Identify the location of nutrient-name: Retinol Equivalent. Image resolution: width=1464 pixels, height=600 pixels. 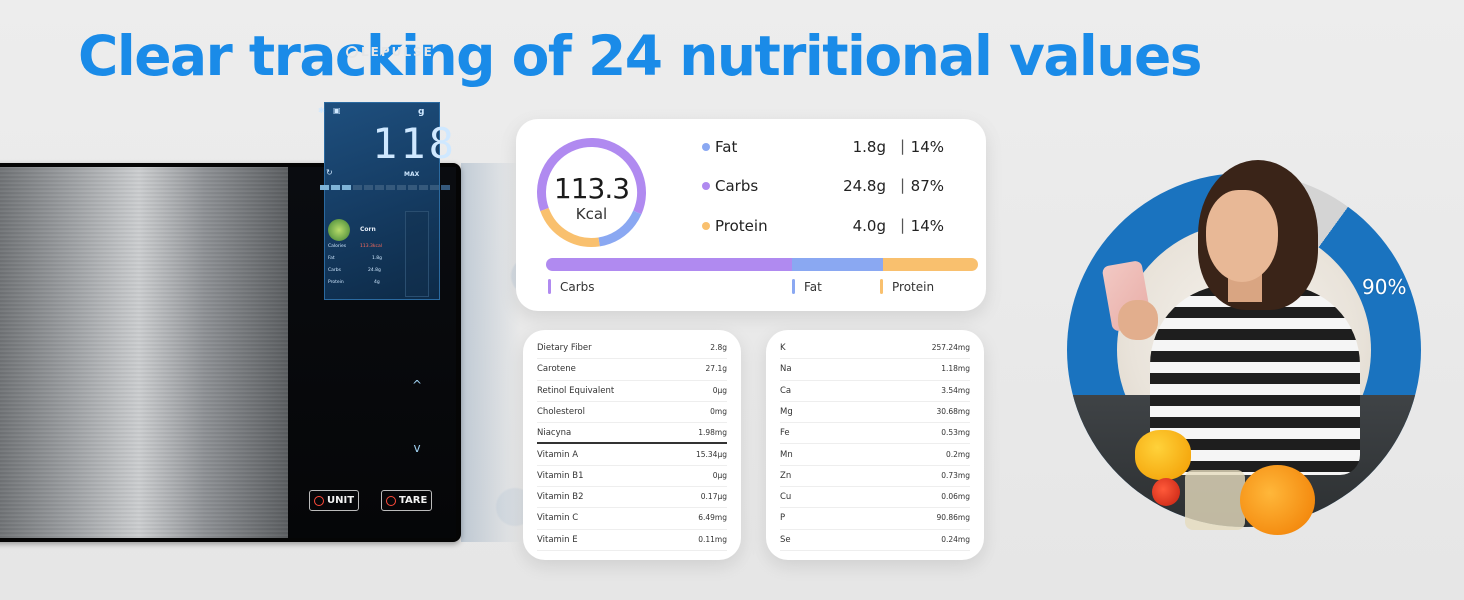
(576, 390).